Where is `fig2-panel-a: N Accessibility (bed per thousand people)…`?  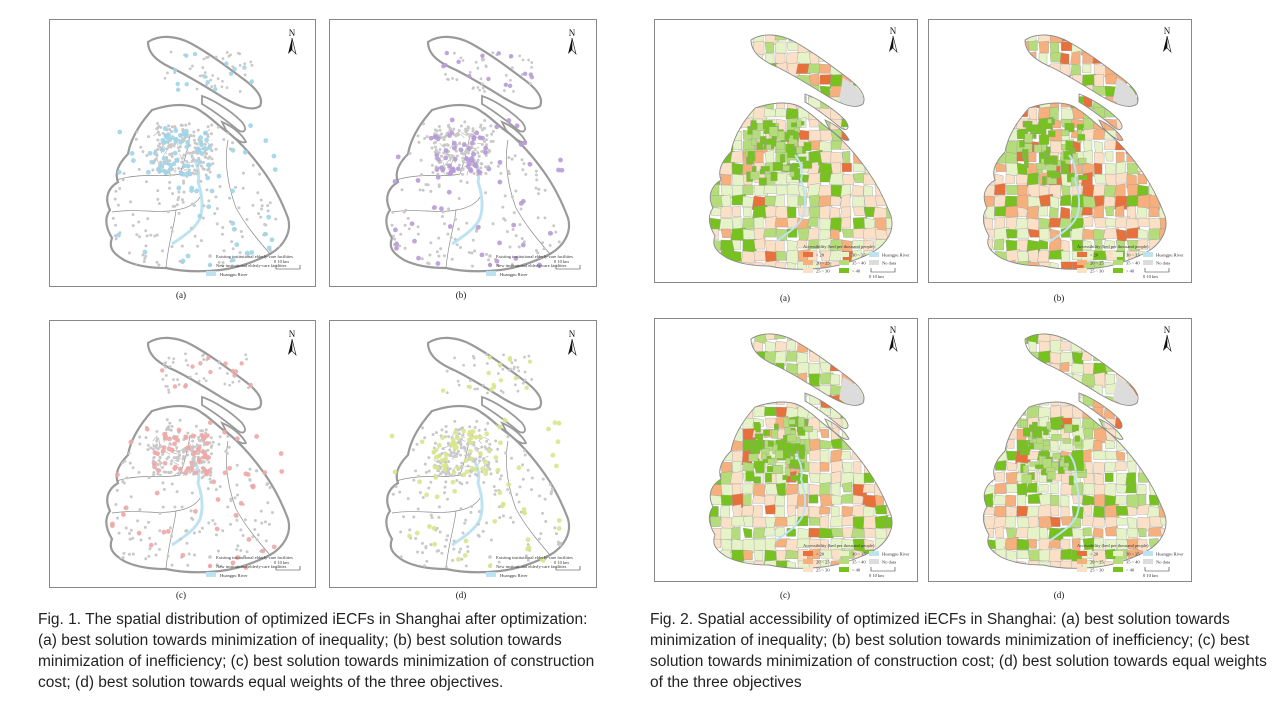
fig2-panel-a: N Accessibility (bed per thousand people)… is located at coordinates (786, 151).